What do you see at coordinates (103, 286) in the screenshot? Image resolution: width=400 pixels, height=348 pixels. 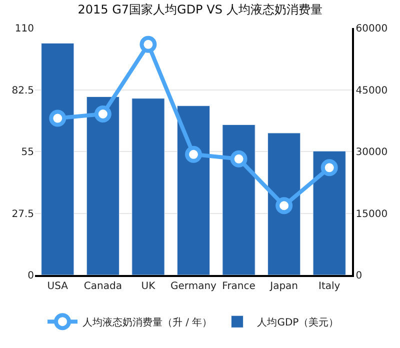 I see `x-tick-label: Canada` at bounding box center [103, 286].